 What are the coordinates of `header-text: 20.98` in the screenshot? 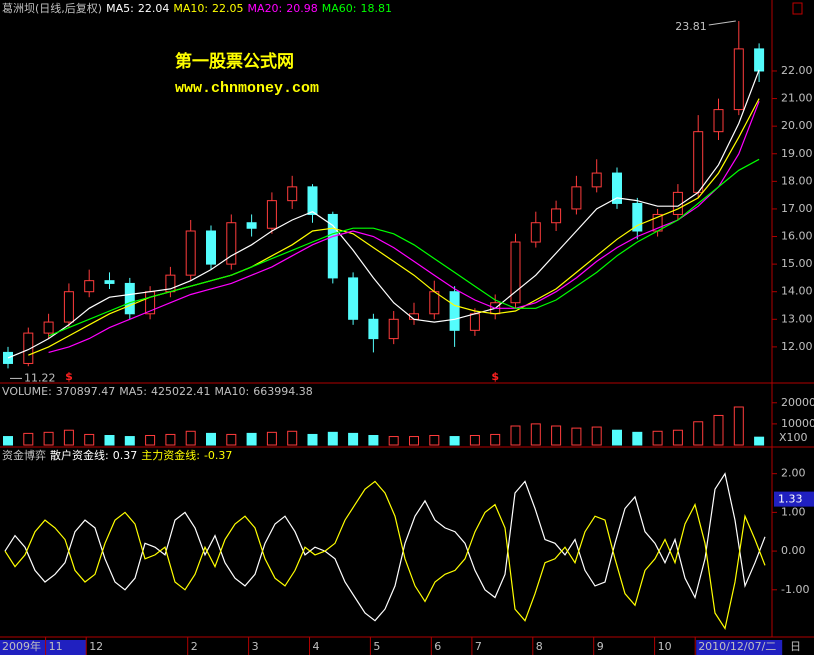 It's located at (302, 8).